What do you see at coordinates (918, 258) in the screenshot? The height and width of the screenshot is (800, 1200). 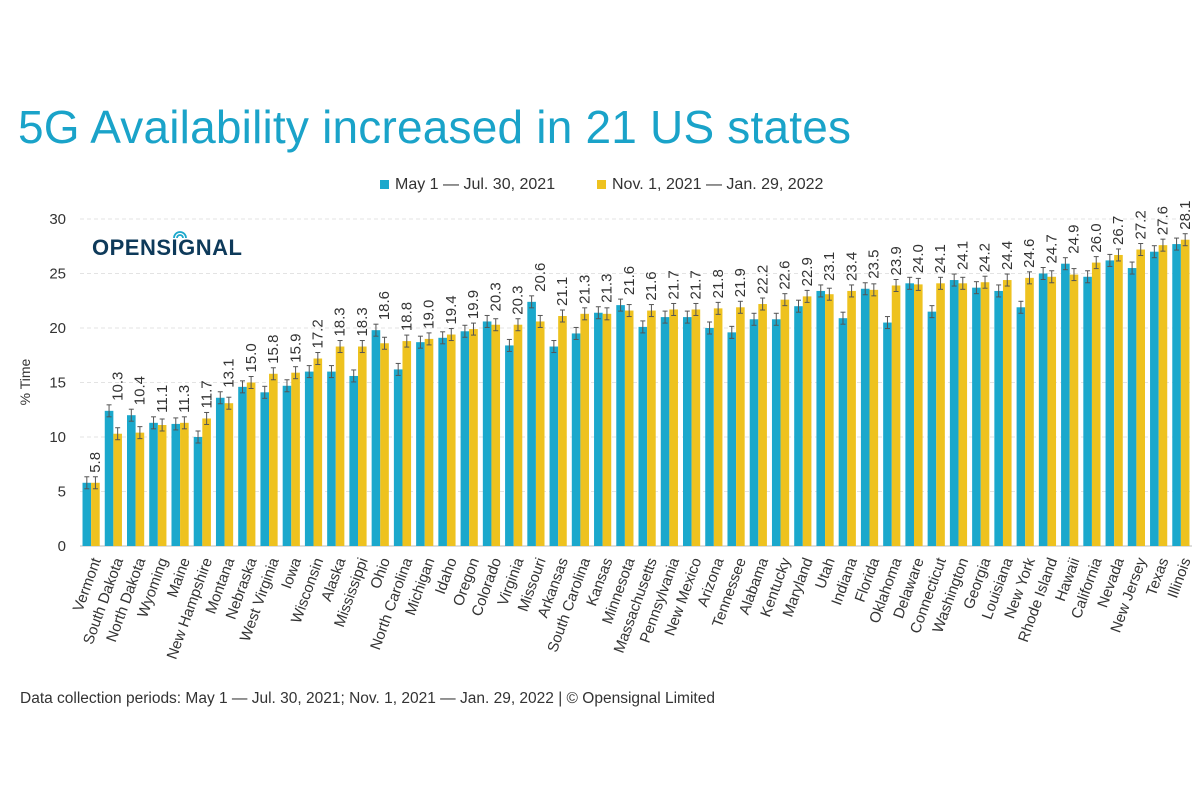 I see `data-label: 24.0` at bounding box center [918, 258].